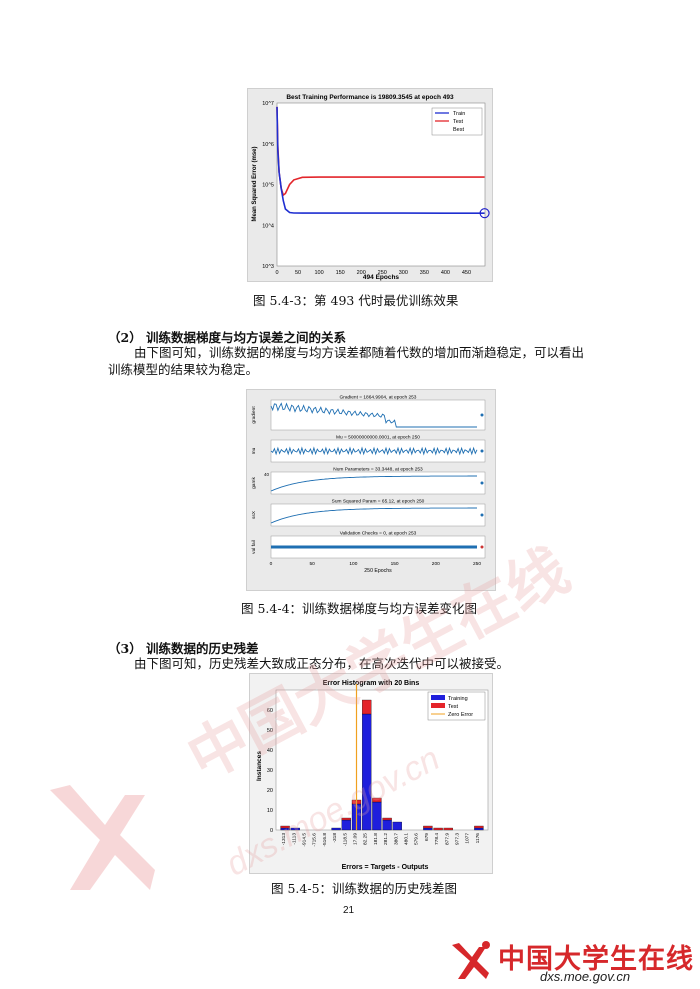 Image resolution: width=700 pixels, height=989 pixels. I want to click on x-tick-label: 100, so click(319, 273).